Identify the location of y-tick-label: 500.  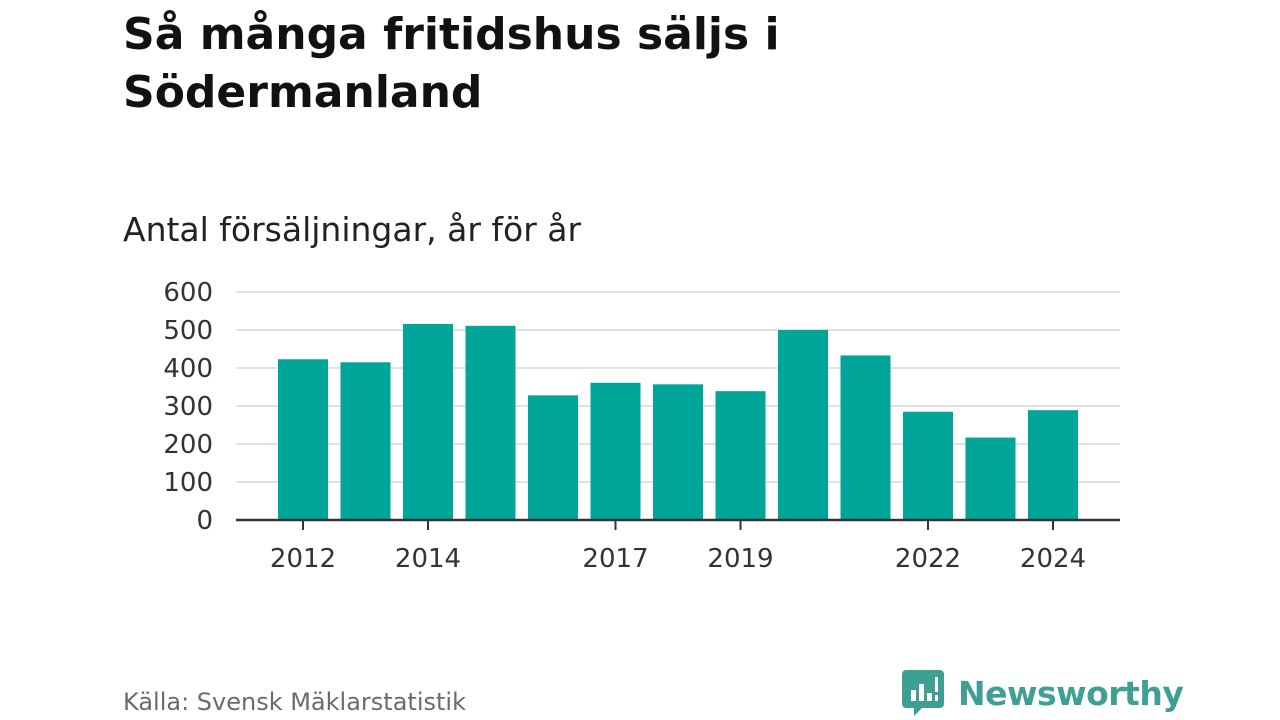
(188, 331).